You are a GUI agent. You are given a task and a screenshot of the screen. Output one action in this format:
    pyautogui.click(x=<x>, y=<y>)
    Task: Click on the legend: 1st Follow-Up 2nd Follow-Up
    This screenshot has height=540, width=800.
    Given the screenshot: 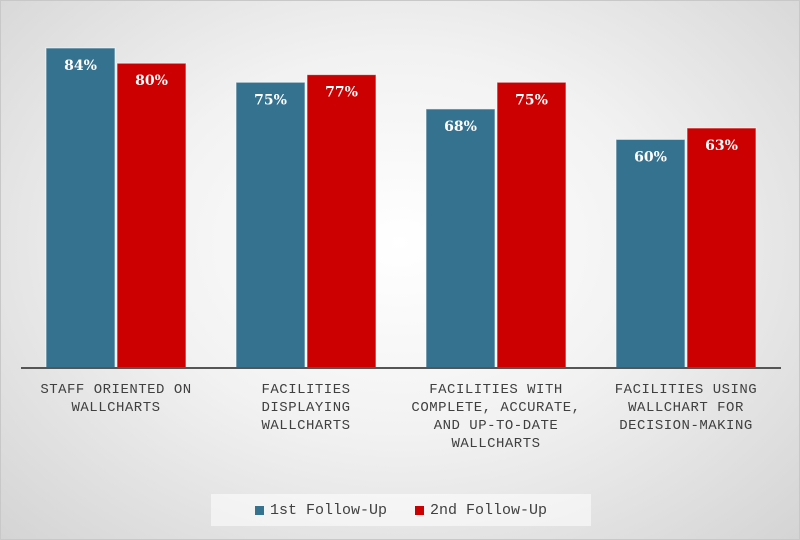 What is the action you would take?
    pyautogui.click(x=401, y=510)
    